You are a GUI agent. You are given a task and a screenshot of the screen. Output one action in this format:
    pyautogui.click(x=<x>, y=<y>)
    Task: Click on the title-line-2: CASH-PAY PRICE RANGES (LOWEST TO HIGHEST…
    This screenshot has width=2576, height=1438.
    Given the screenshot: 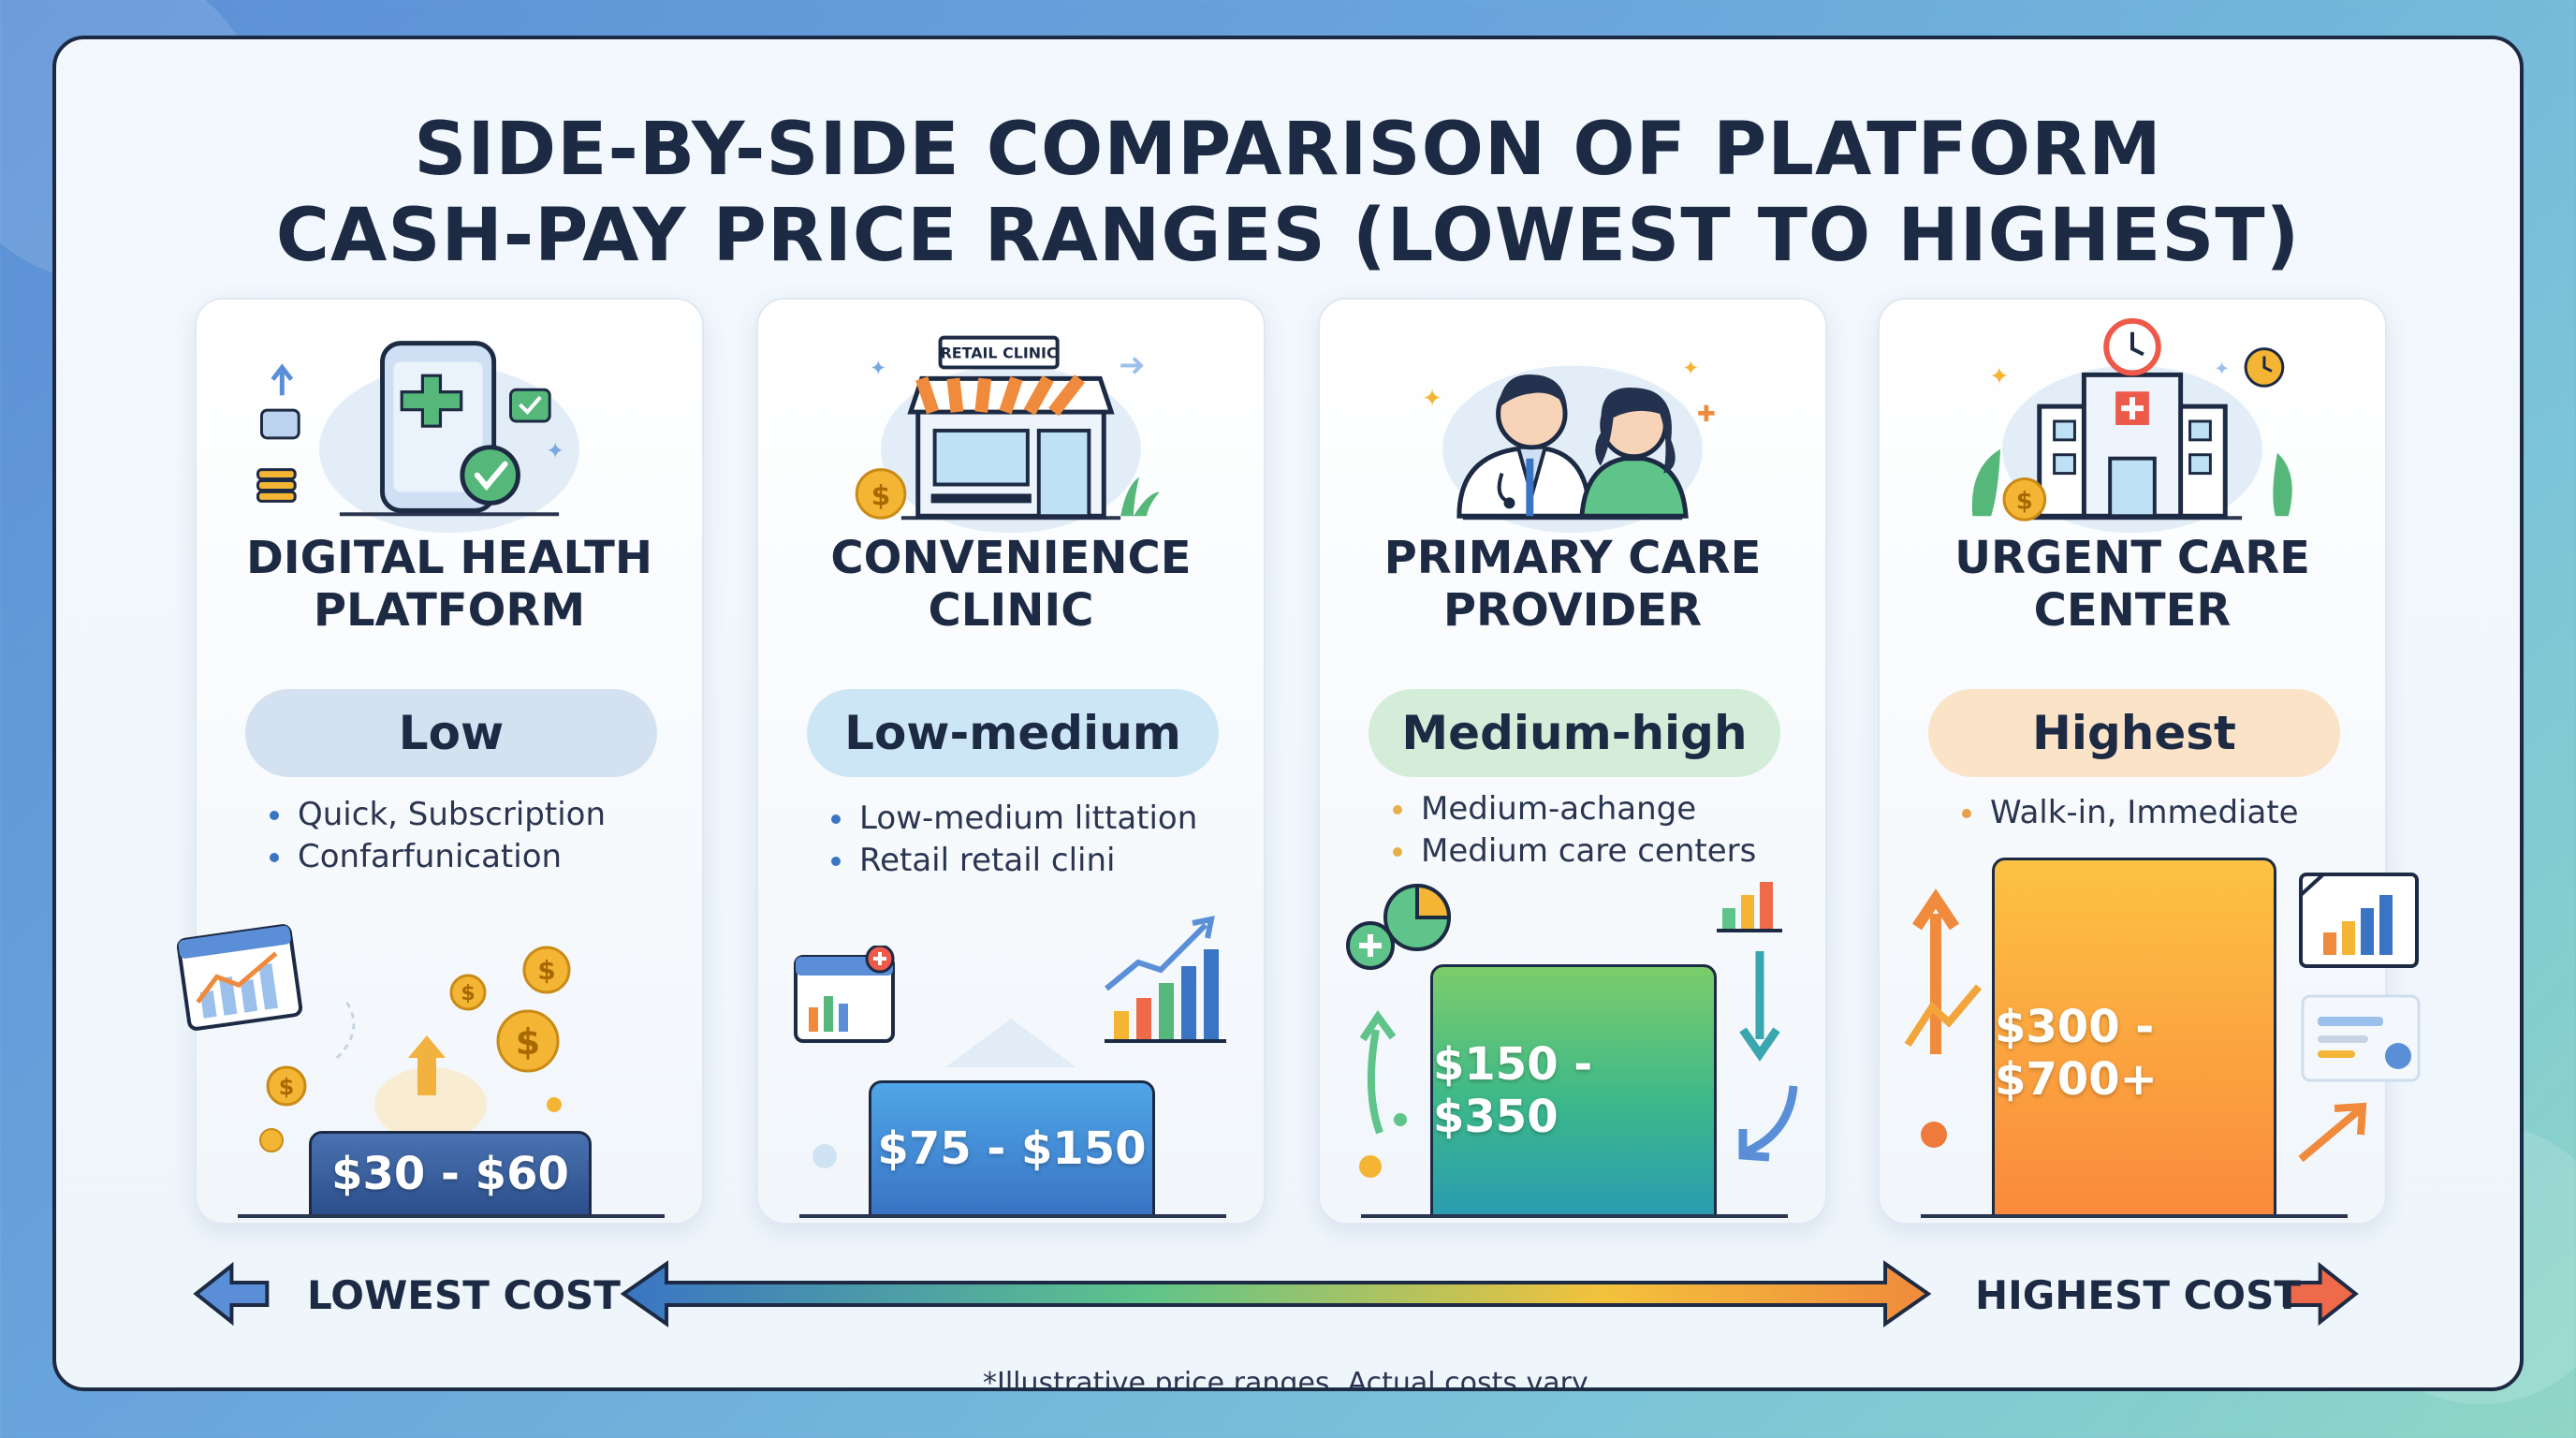 What is the action you would take?
    pyautogui.click(x=1288, y=236)
    